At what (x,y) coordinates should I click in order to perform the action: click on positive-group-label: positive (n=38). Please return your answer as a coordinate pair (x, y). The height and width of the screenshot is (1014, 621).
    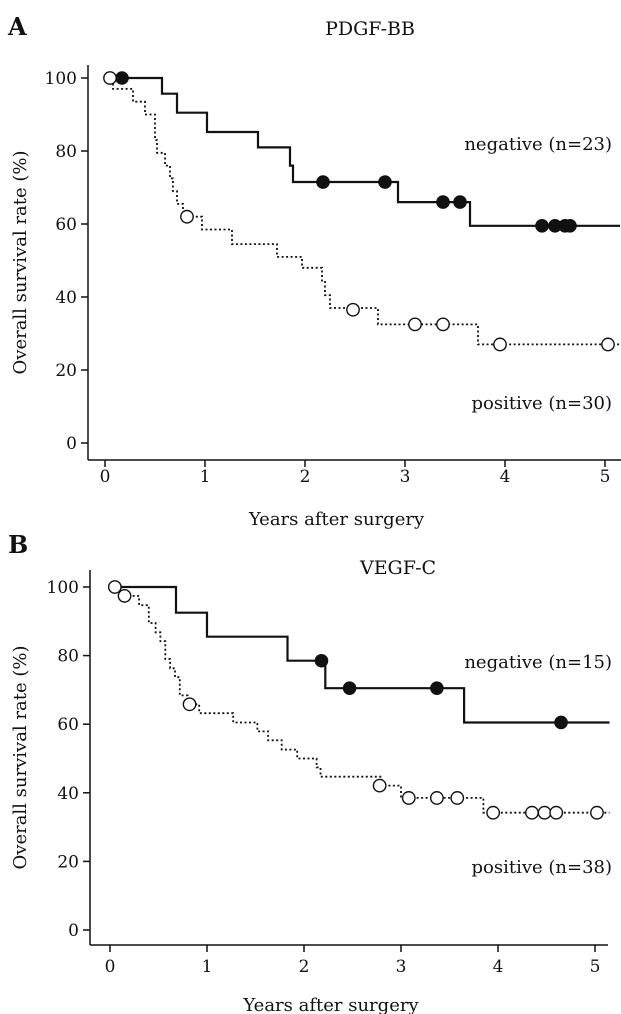
    Looking at the image, I should click on (541, 867).